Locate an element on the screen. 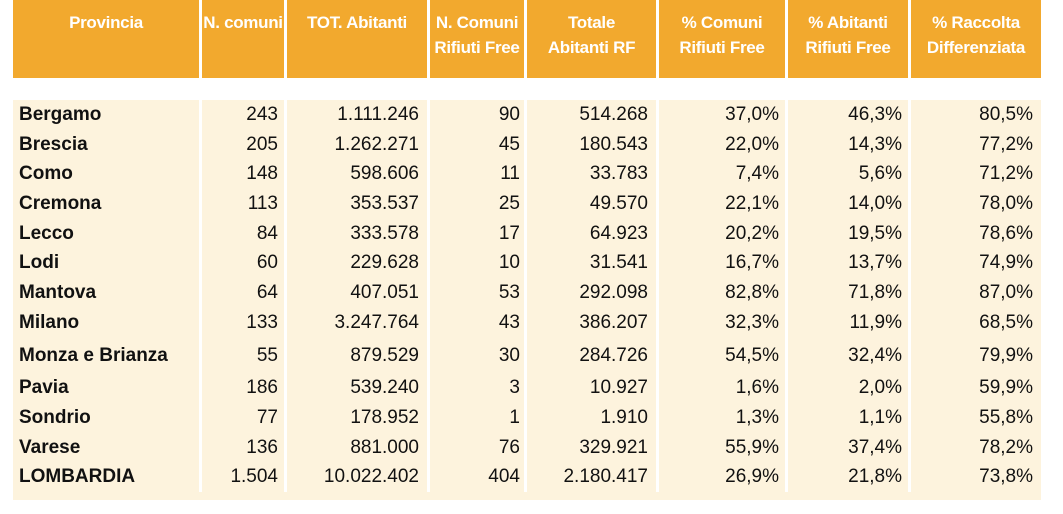 This screenshot has width=1063, height=514. cell-n-comuni-rf: 90 is located at coordinates (509, 114).